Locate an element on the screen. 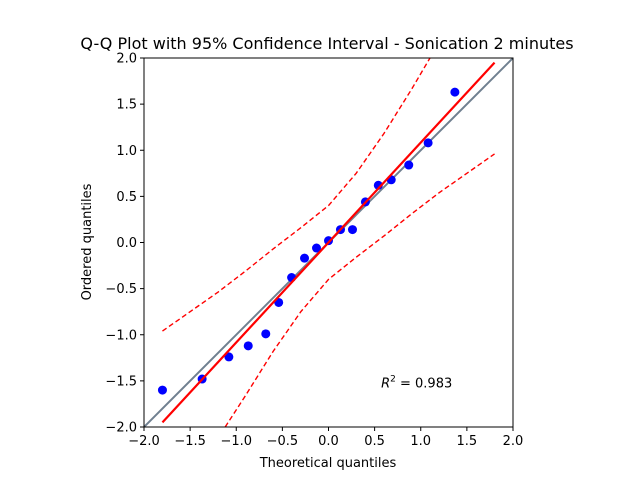 The image size is (640, 480). x-axis-ticks: −2.0 −1.5 −1.0 −0.5 0.0 0.5 1.0 1.5 2.0 is located at coordinates (325, 438).